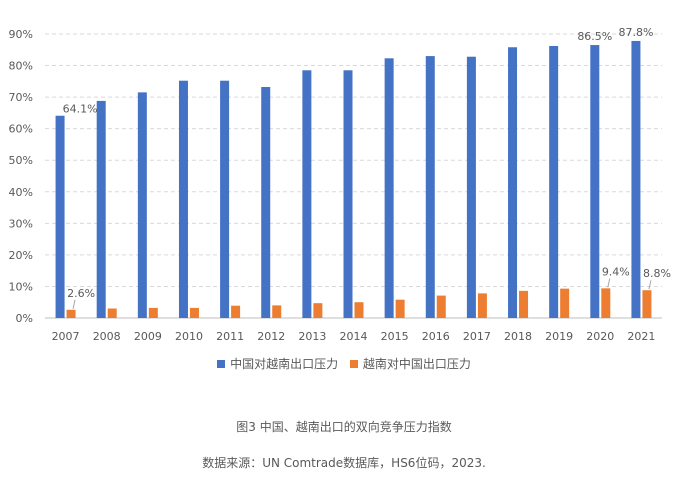 The height and width of the screenshot is (477, 688). What do you see at coordinates (183, 199) in the screenshot?
I see `bar-series-1-2010` at bounding box center [183, 199].